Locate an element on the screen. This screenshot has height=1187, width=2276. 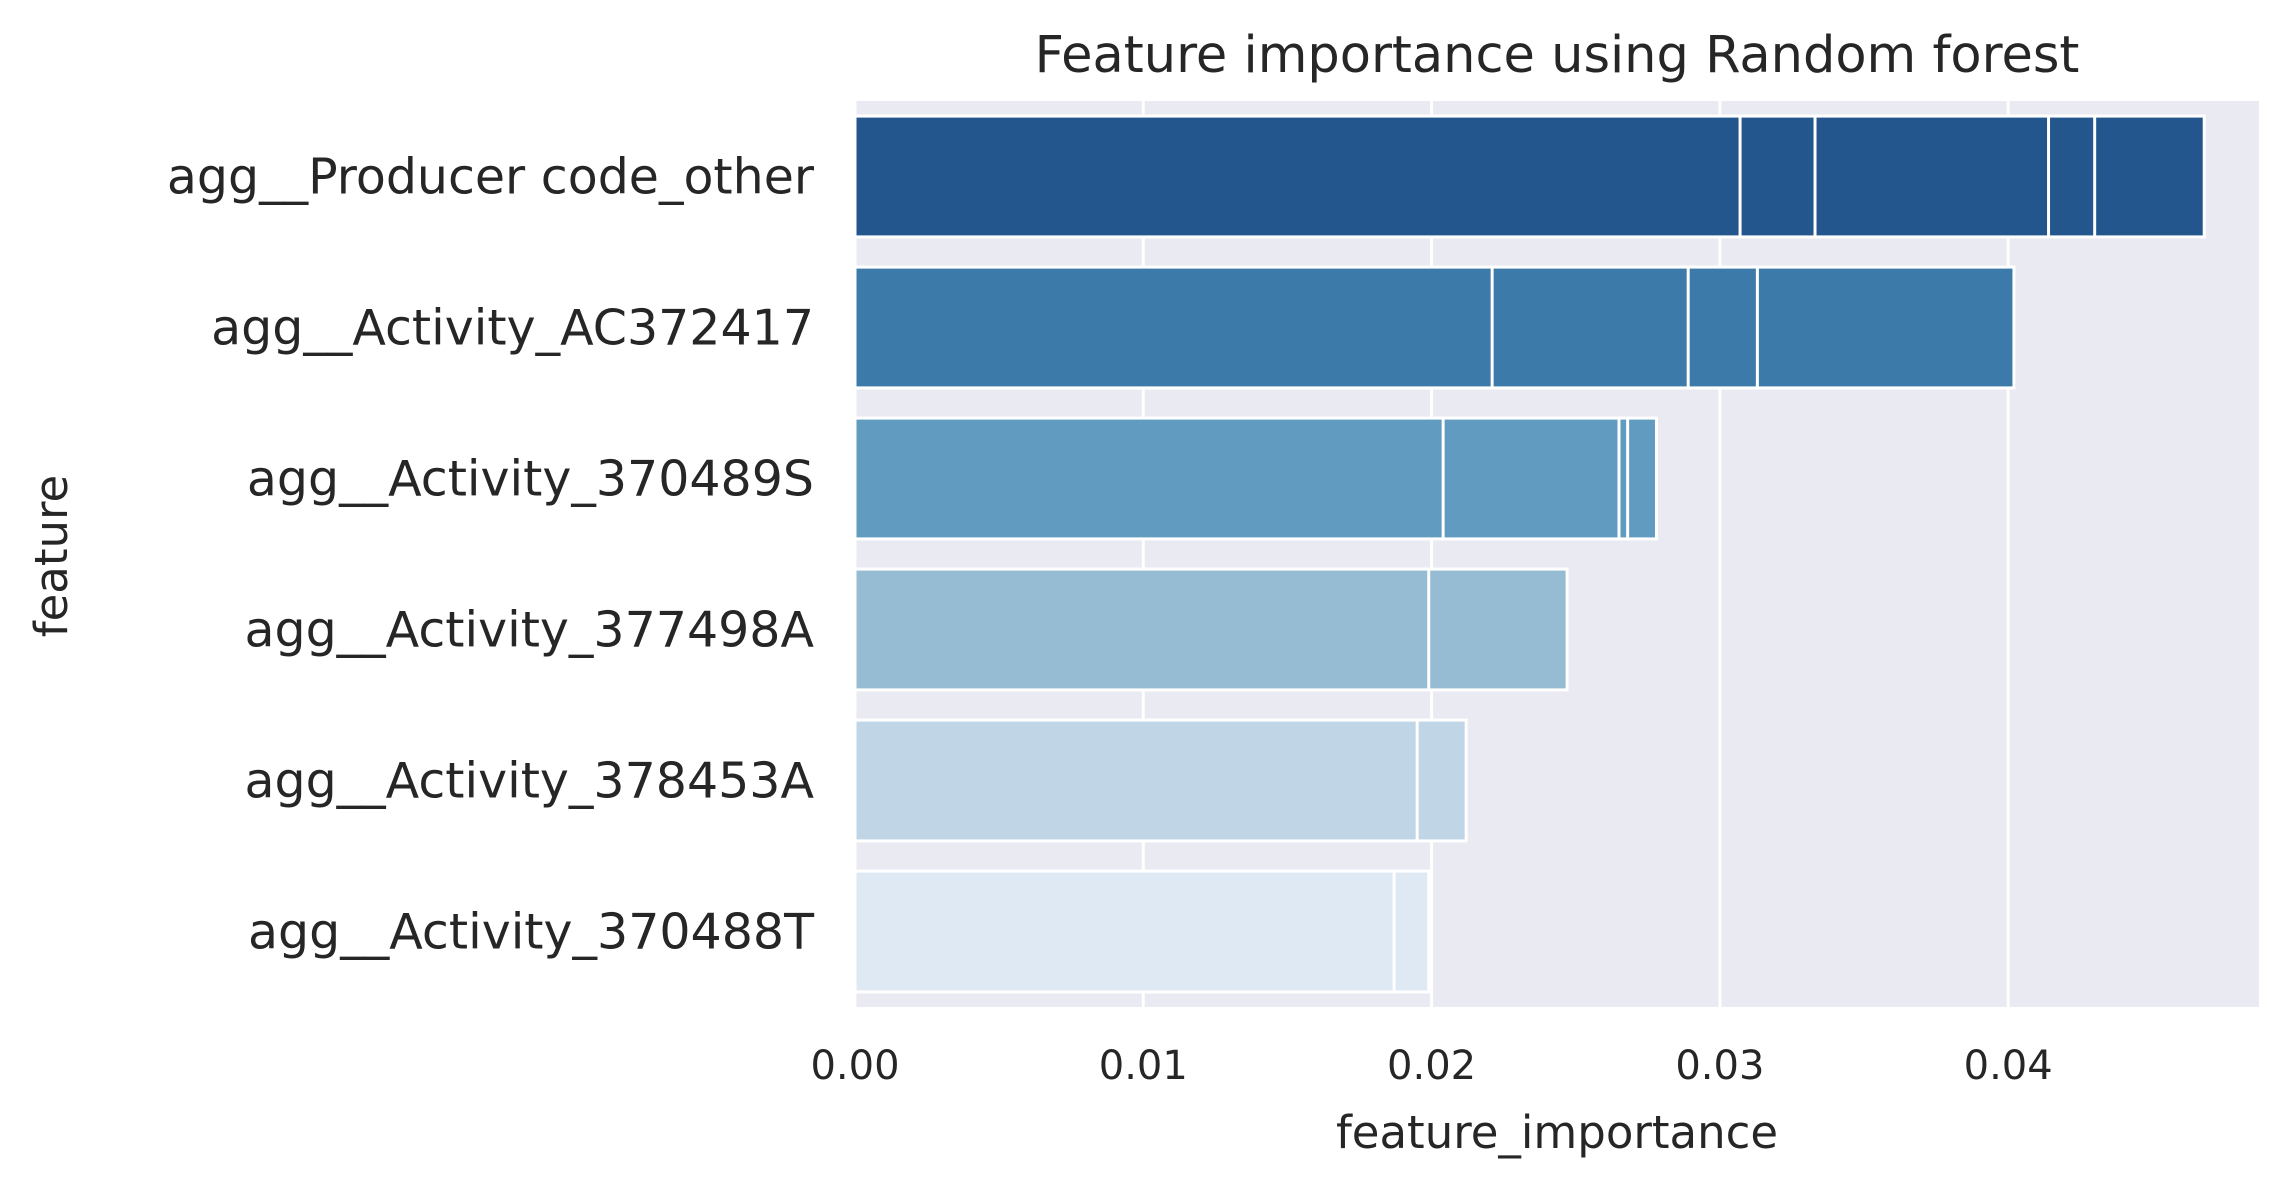
y-axis-label: feature is located at coordinates (51, 556).